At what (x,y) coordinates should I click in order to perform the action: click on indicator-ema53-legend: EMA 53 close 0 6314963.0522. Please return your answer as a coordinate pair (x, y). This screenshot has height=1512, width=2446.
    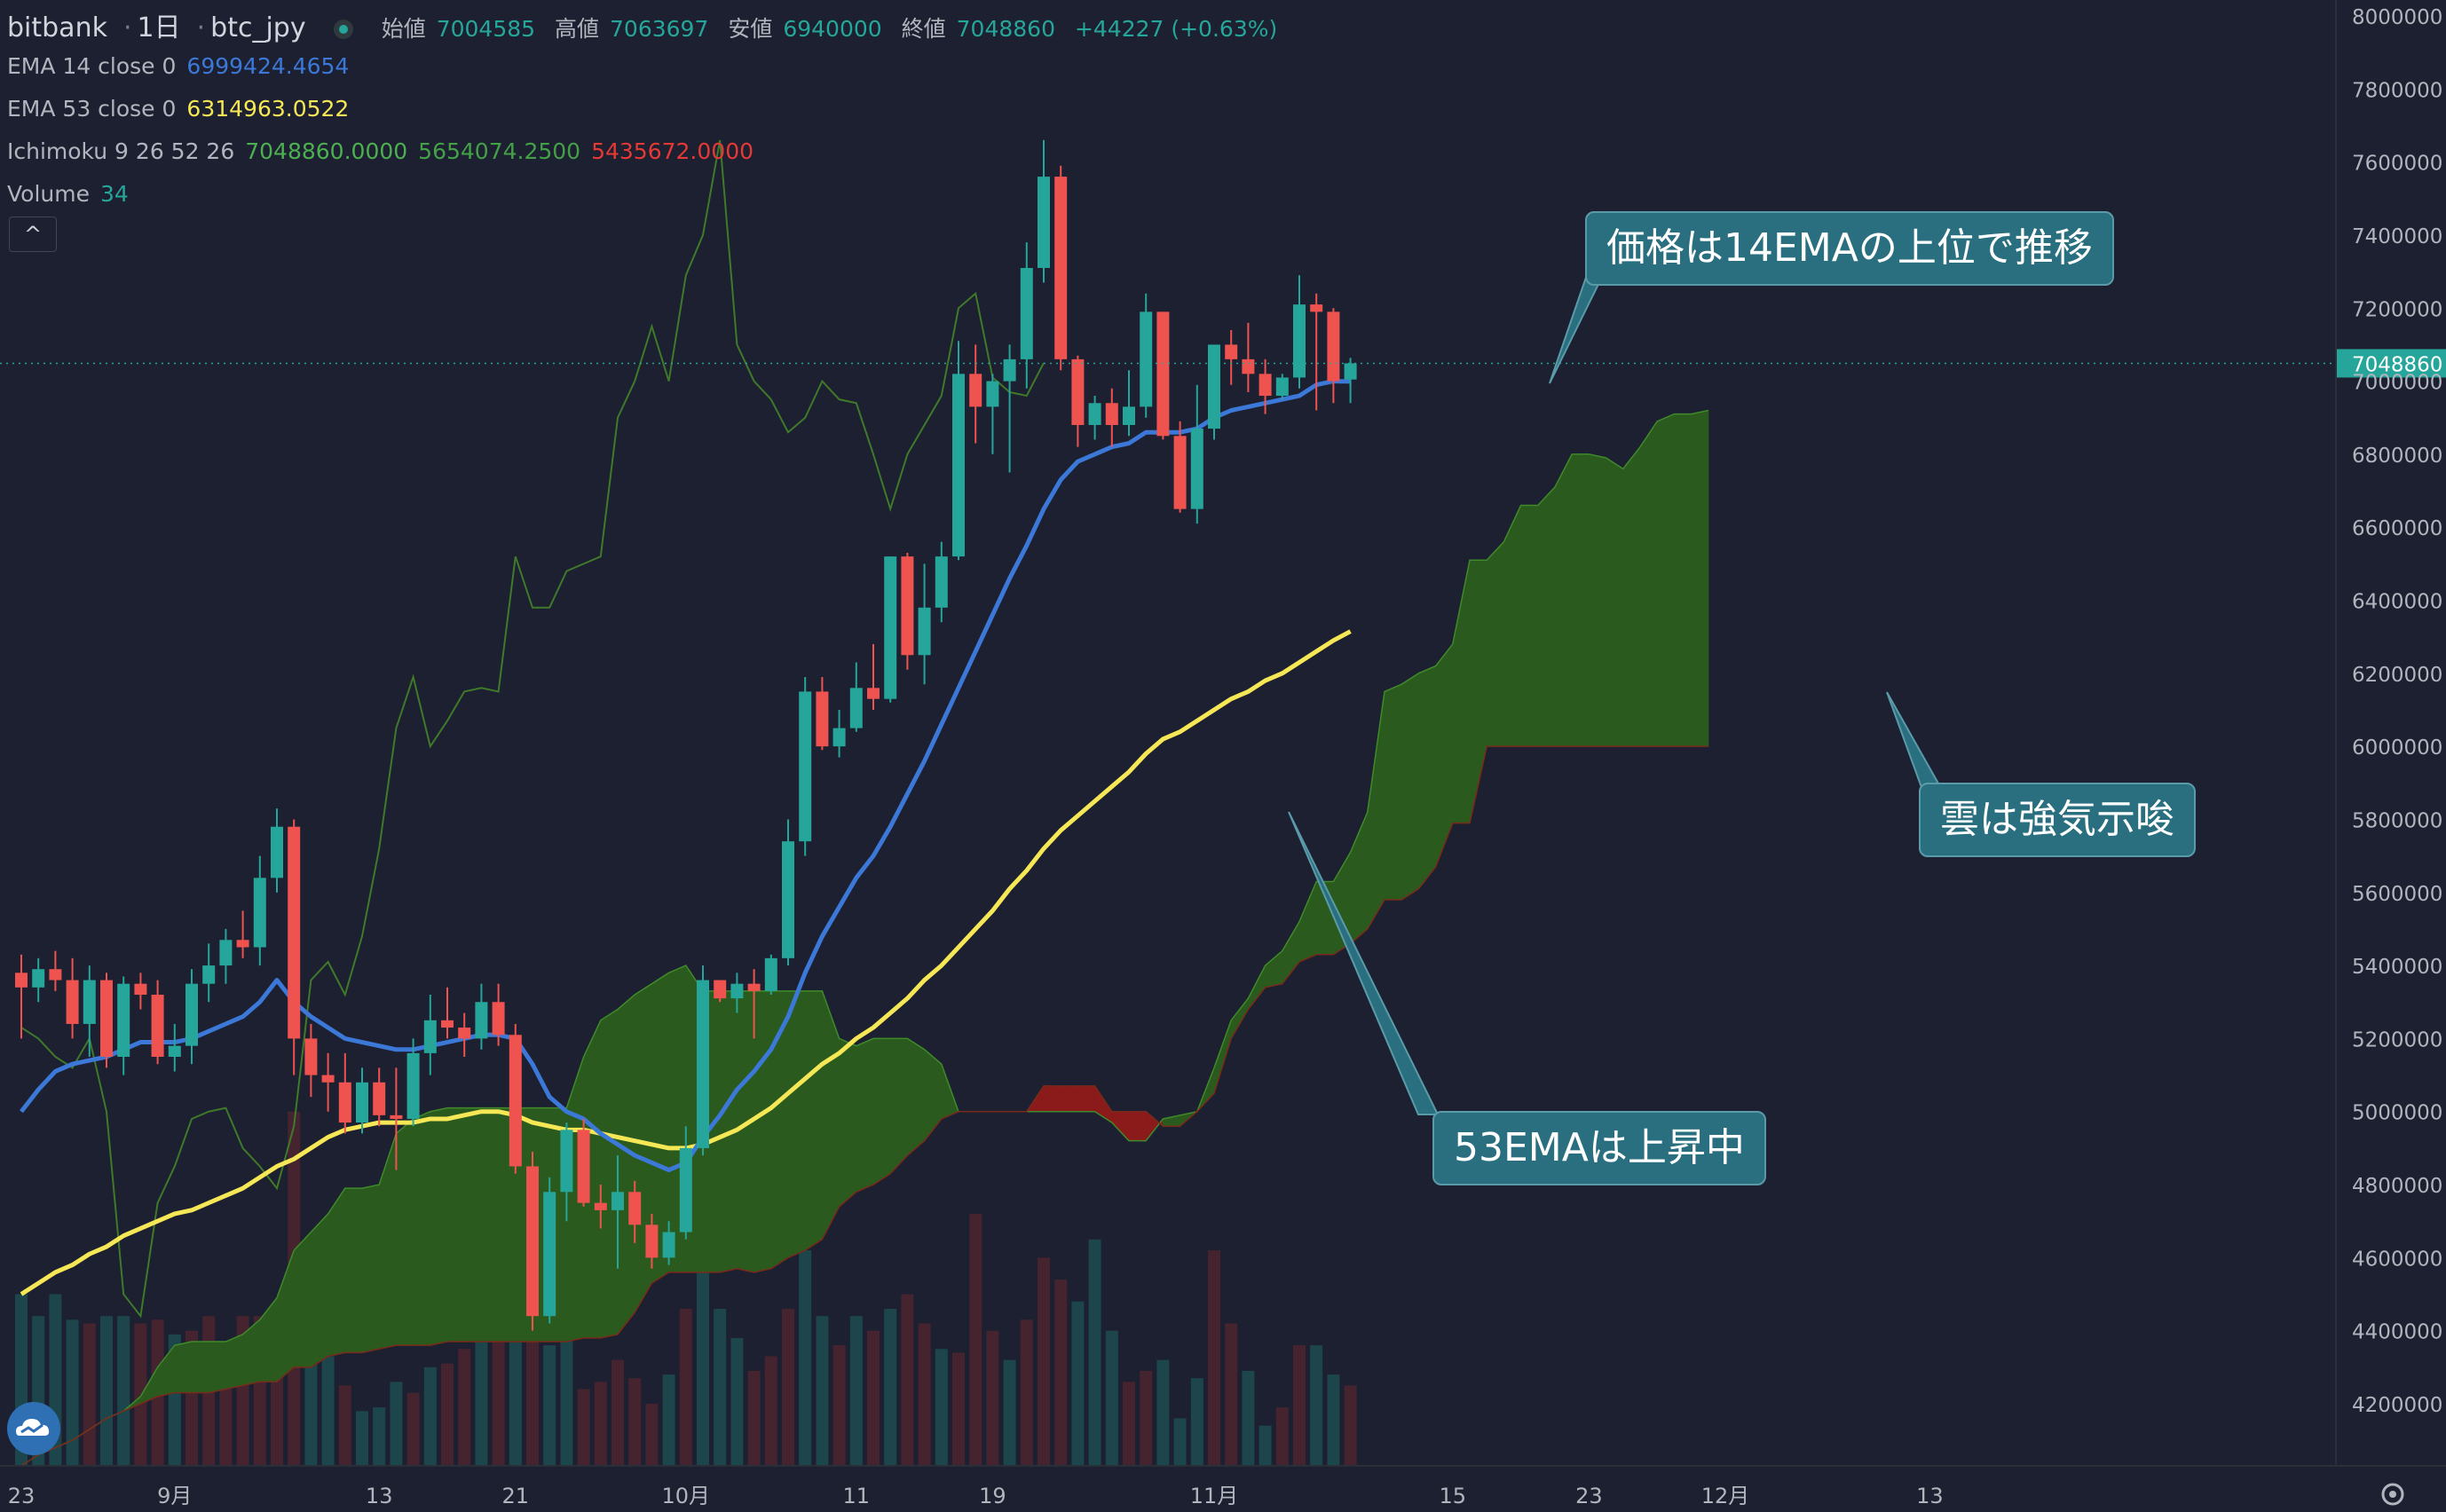
    Looking at the image, I should click on (183, 109).